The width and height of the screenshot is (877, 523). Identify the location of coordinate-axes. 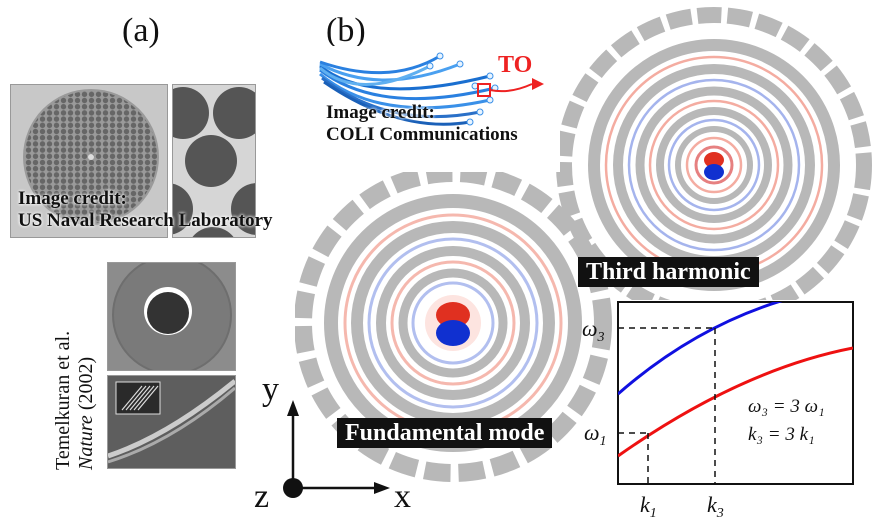
(336, 449).